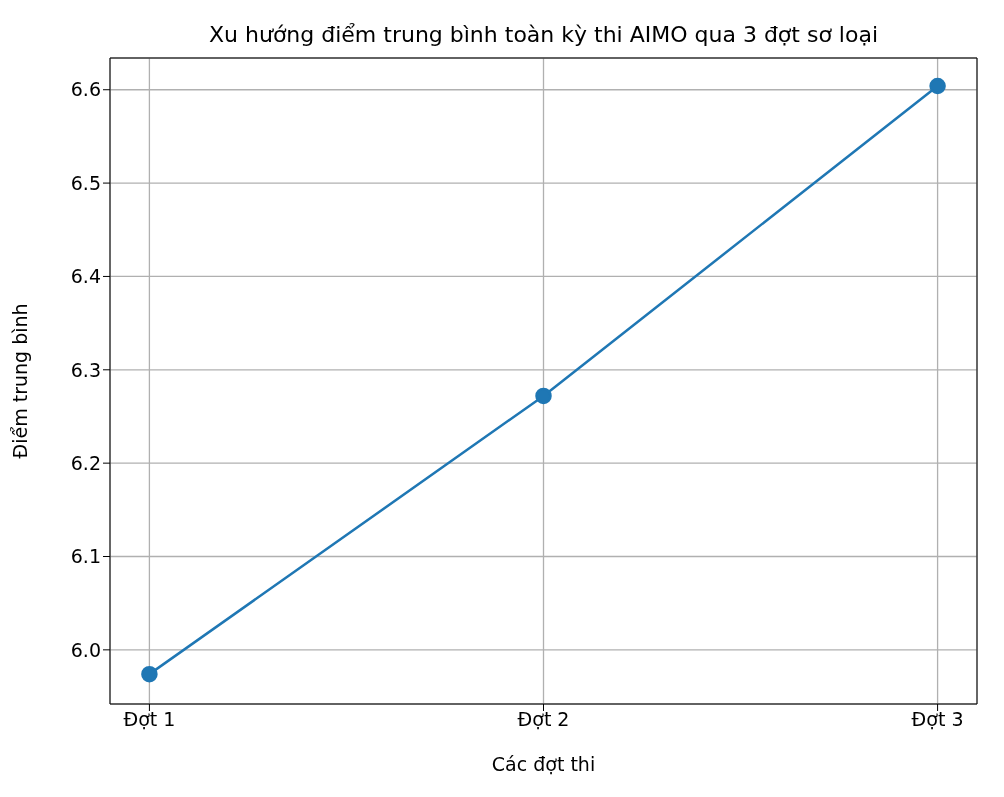 This screenshot has height=797, width=1004. What do you see at coordinates (85, 182) in the screenshot?
I see `y-tick-label: 6.5` at bounding box center [85, 182].